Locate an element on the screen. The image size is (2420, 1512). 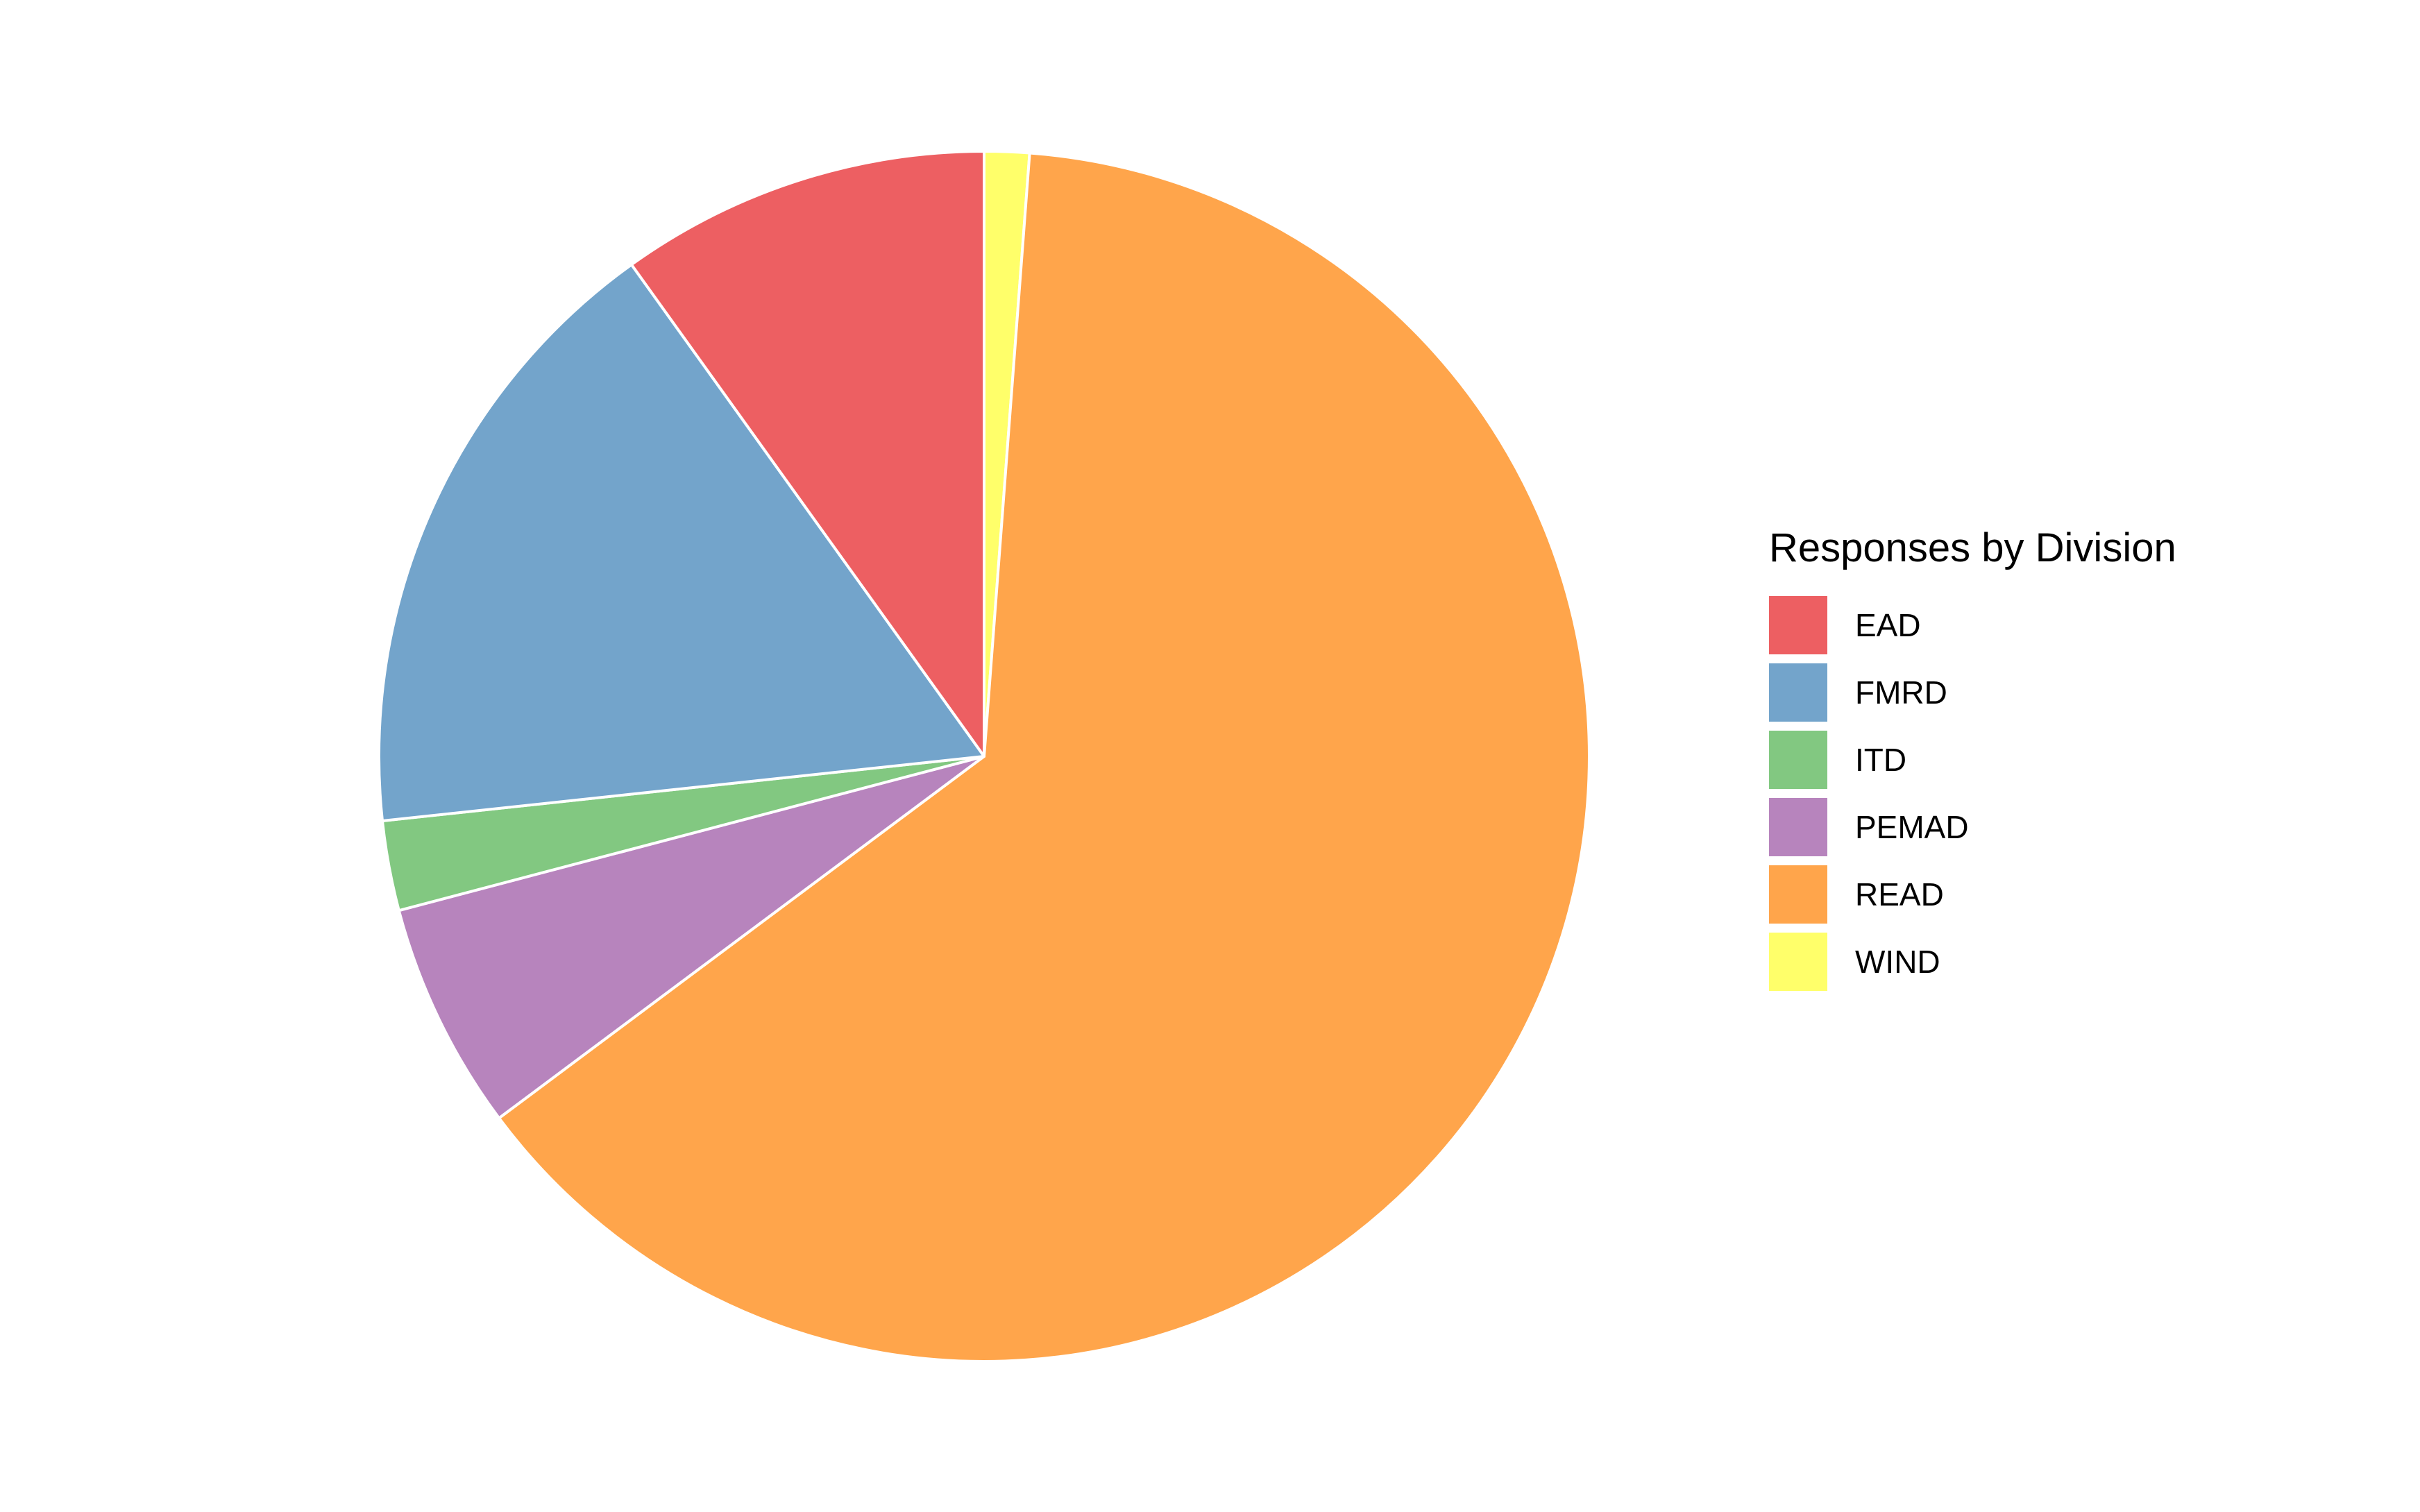
legend-swatch-fmrd is located at coordinates (1798, 692).